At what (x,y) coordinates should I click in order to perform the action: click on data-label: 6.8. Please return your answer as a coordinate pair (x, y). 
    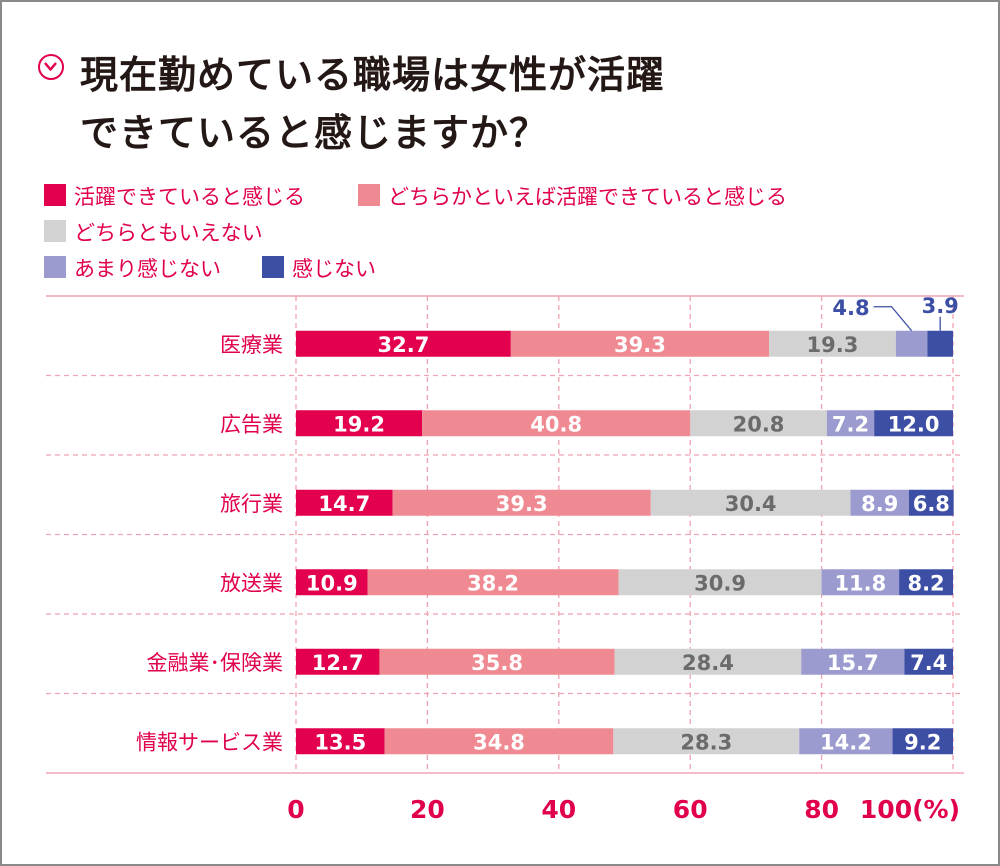
    Looking at the image, I should click on (931, 504).